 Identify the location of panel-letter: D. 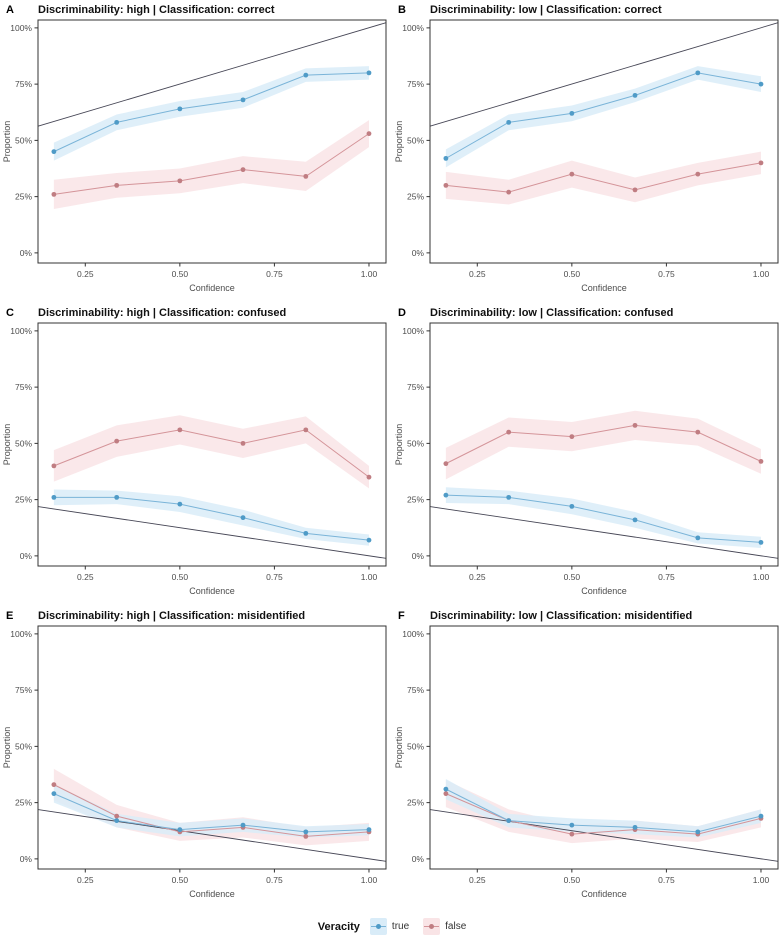
(402, 313).